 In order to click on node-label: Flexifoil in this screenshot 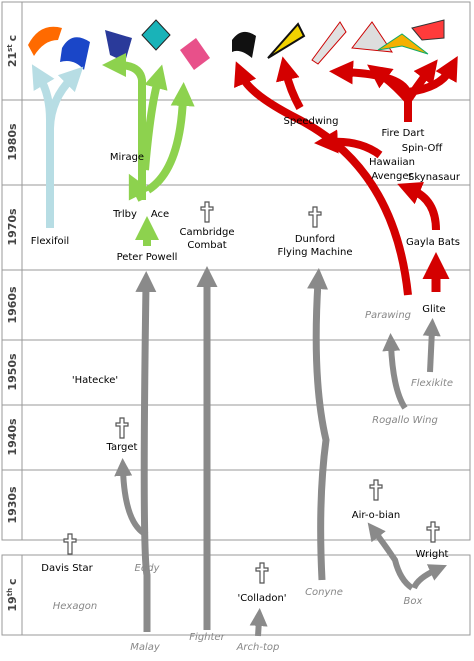, I will do `click(50, 241)`.